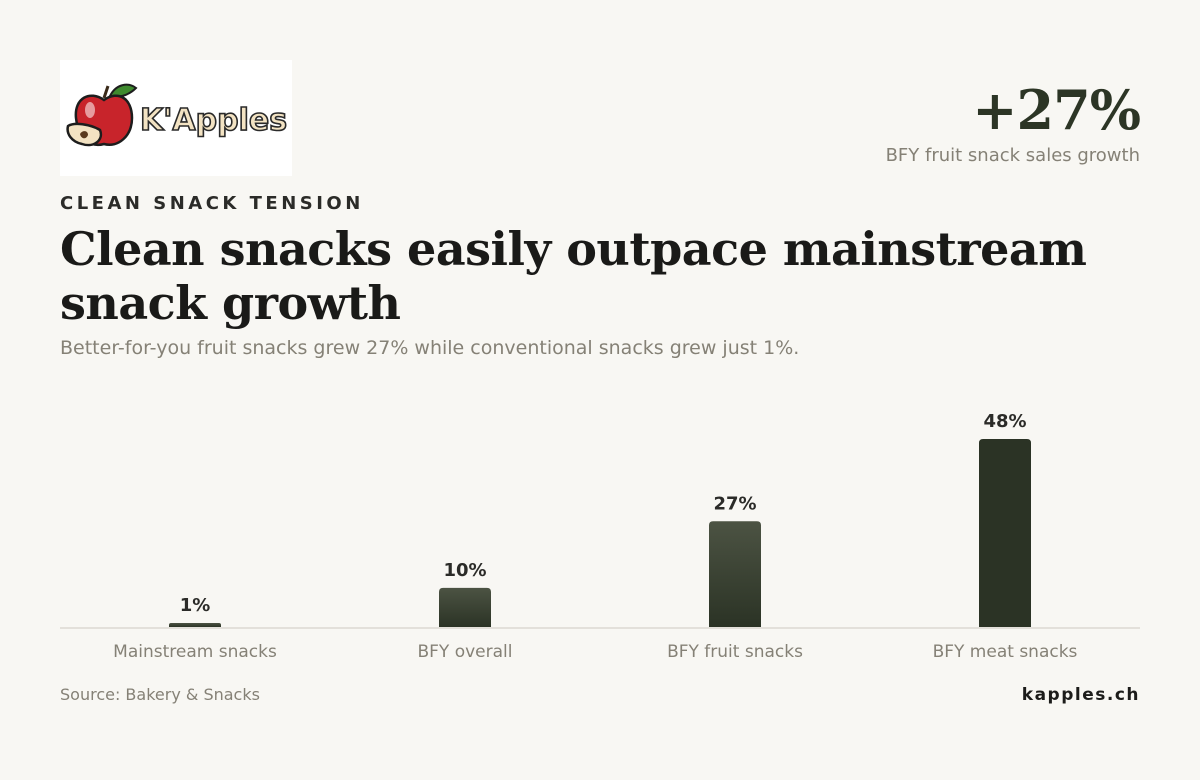  I want to click on category-label: BFY overall, so click(464, 652).